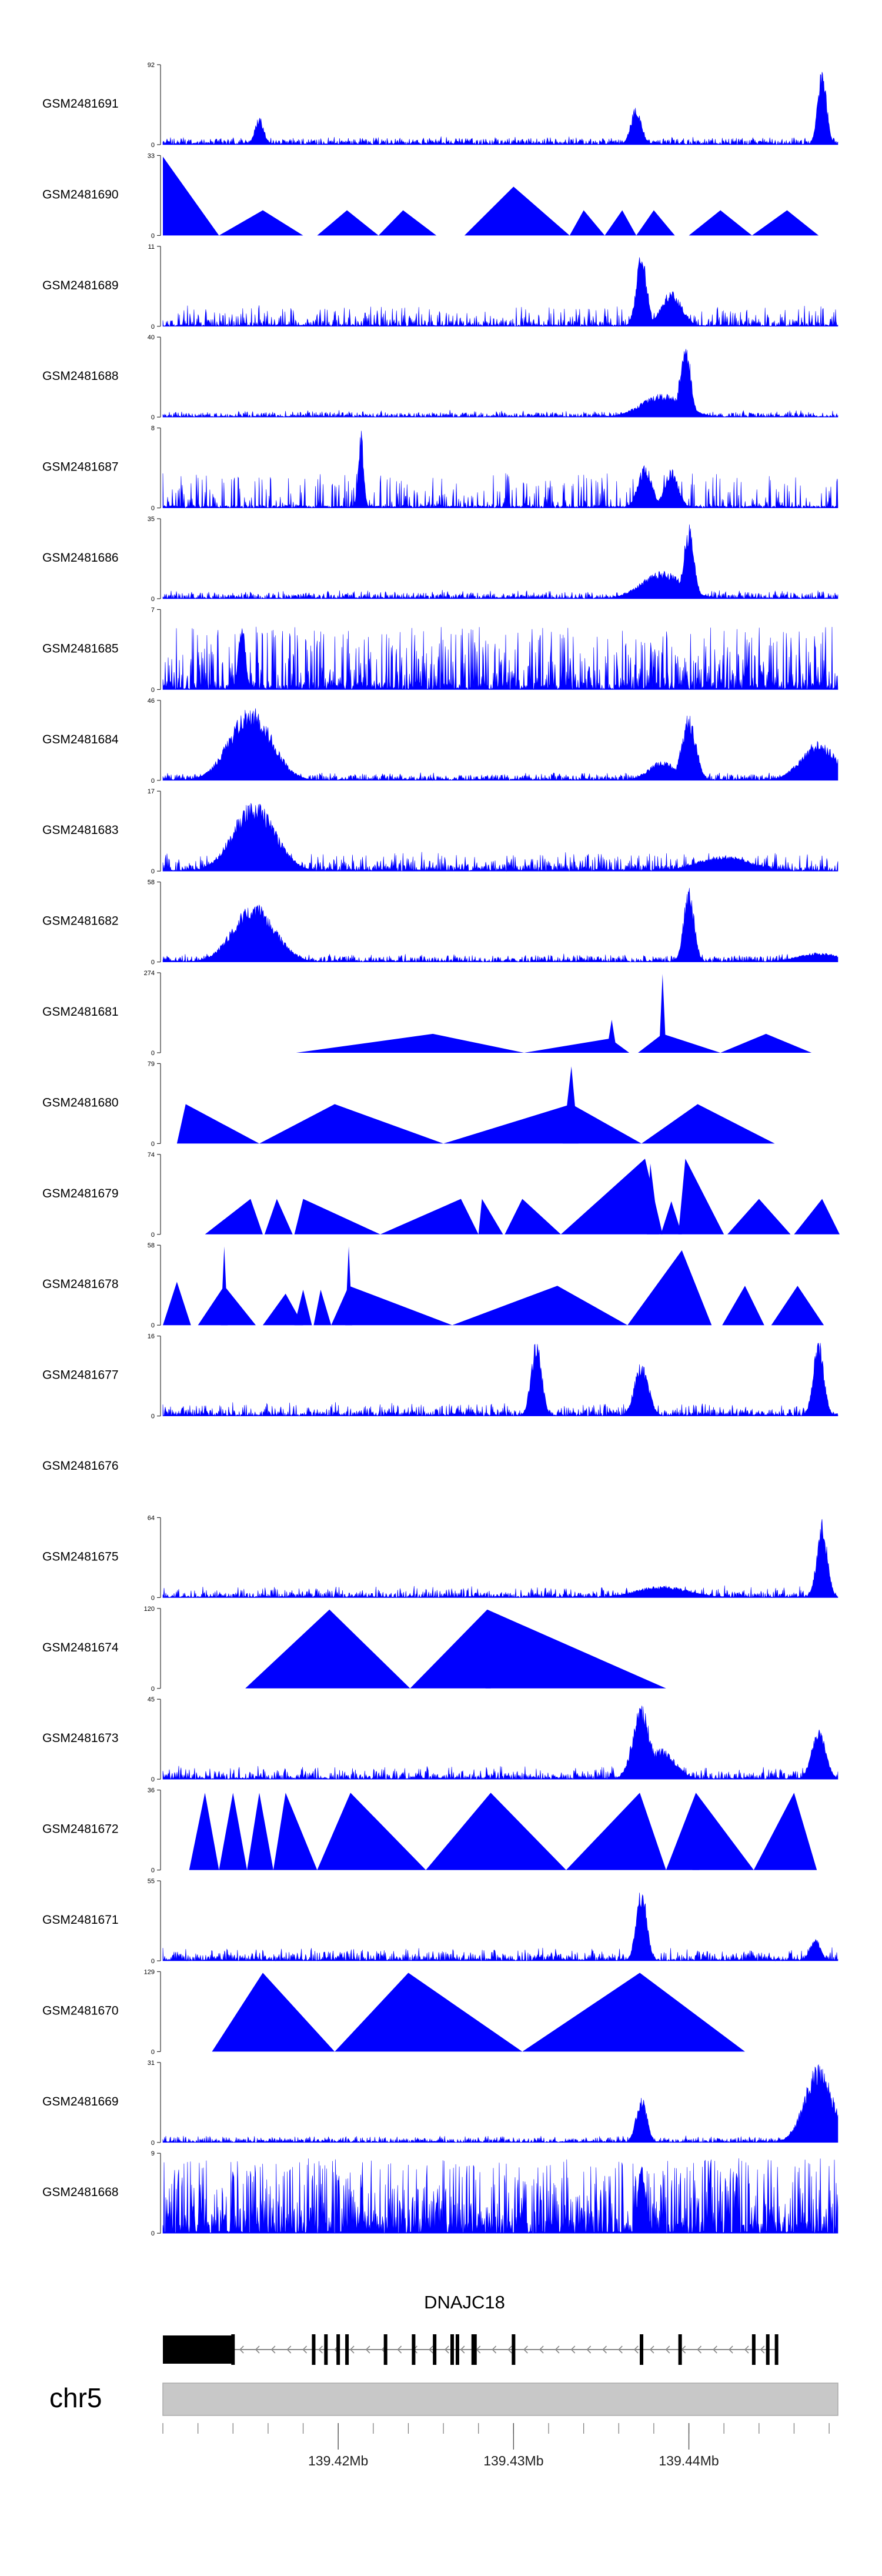 Image resolution: width=882 pixels, height=2576 pixels. I want to click on y-max-label: 35, so click(151, 519).